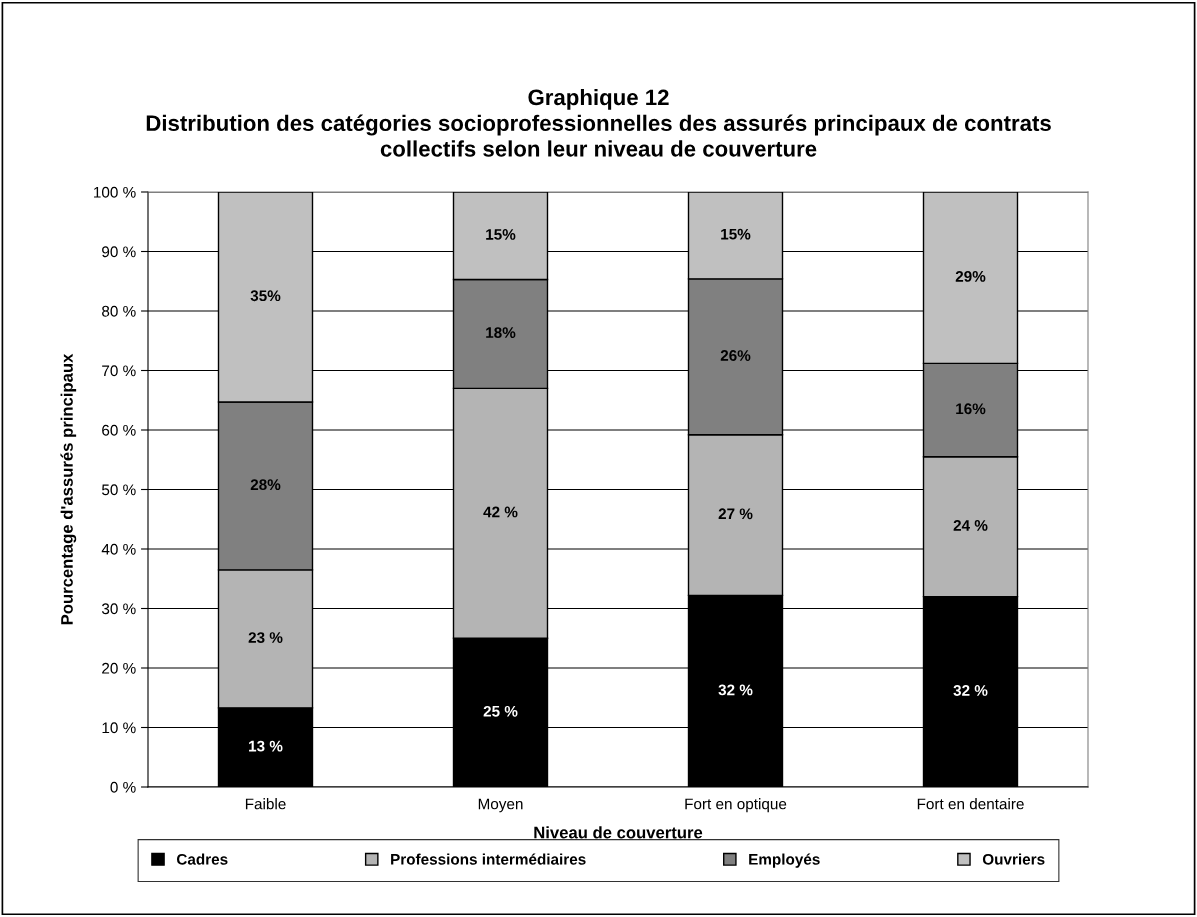 This screenshot has height=917, width=1197. What do you see at coordinates (68, 489) in the screenshot?
I see `y-axis-title: Pourcentage d'assurés principaux` at bounding box center [68, 489].